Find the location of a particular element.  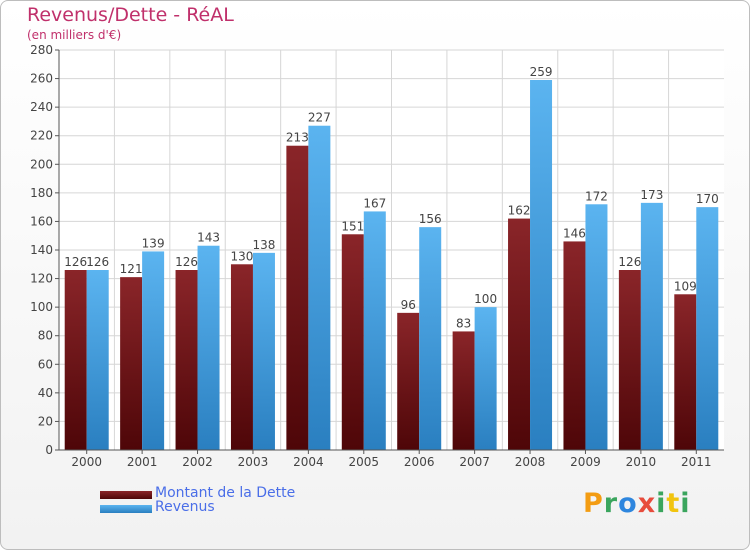

logo-letter: o is located at coordinates (628, 503).